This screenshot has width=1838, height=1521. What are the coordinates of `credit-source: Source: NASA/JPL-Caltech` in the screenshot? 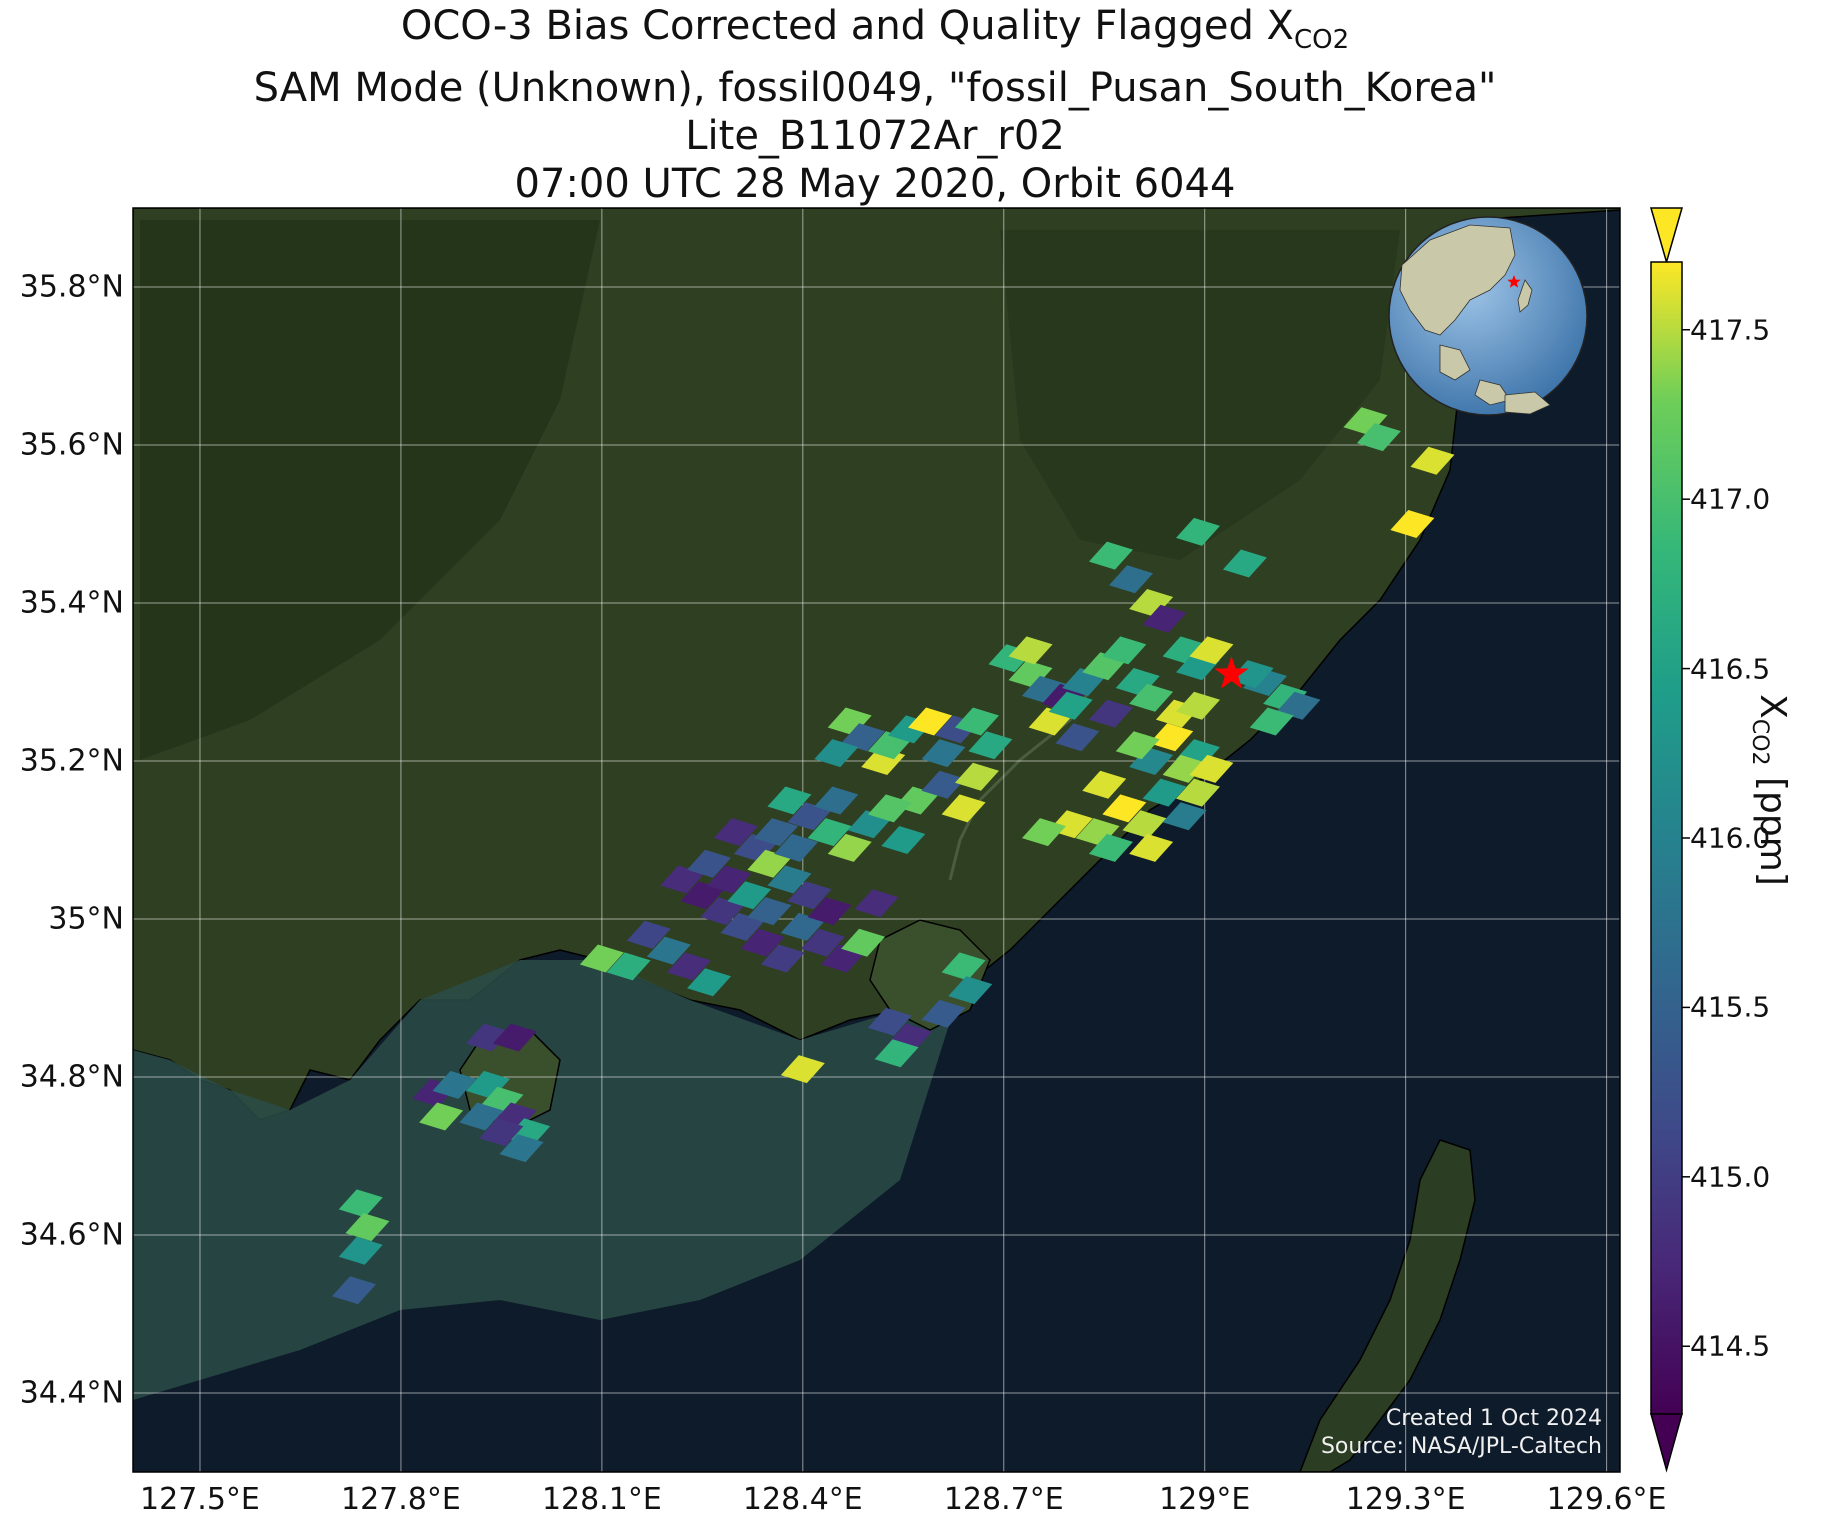 It's located at (1461, 1446).